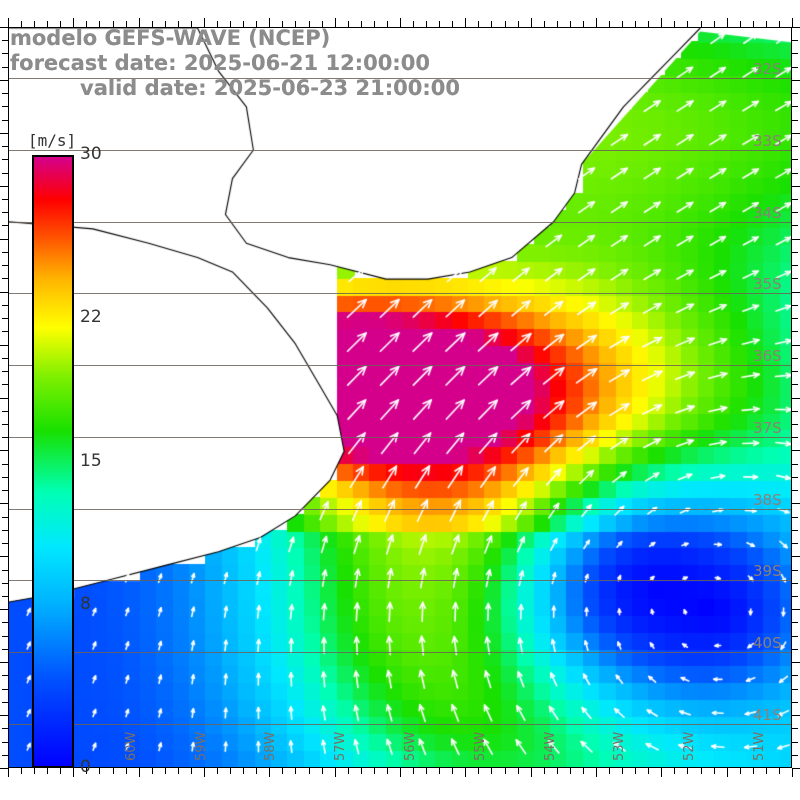 The width and height of the screenshot is (800, 800). What do you see at coordinates (85, 603) in the screenshot?
I see `colorbar-tick-8: 8` at bounding box center [85, 603].